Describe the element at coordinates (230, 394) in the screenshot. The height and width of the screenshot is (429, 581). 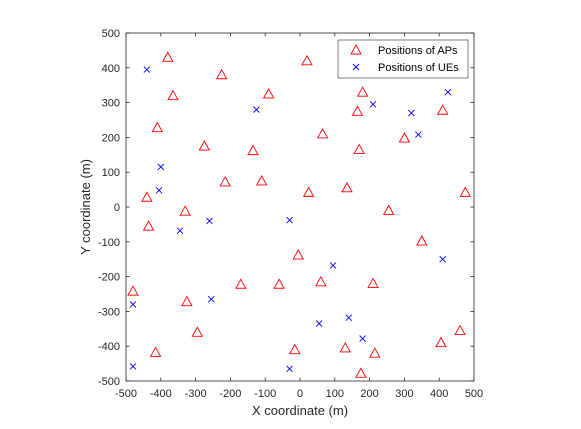
I see `x-tick-label: -200` at that location.